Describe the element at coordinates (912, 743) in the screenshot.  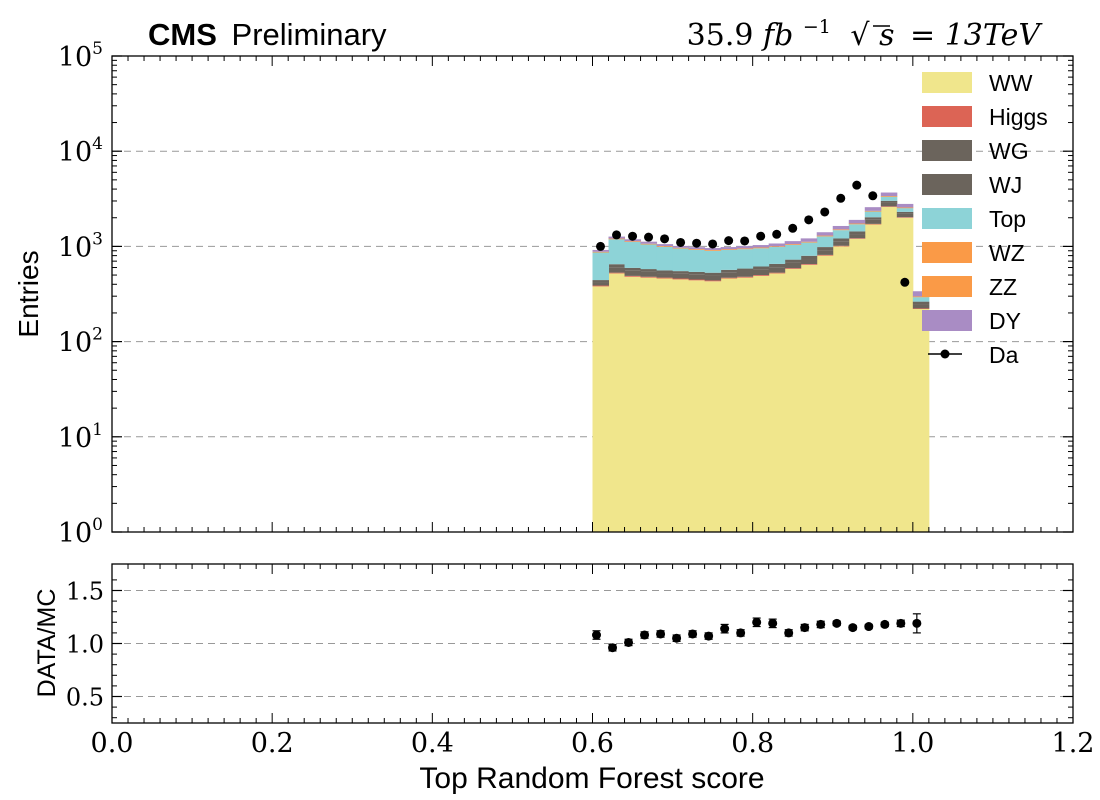
I see `x-tick-label: 1.0` at that location.